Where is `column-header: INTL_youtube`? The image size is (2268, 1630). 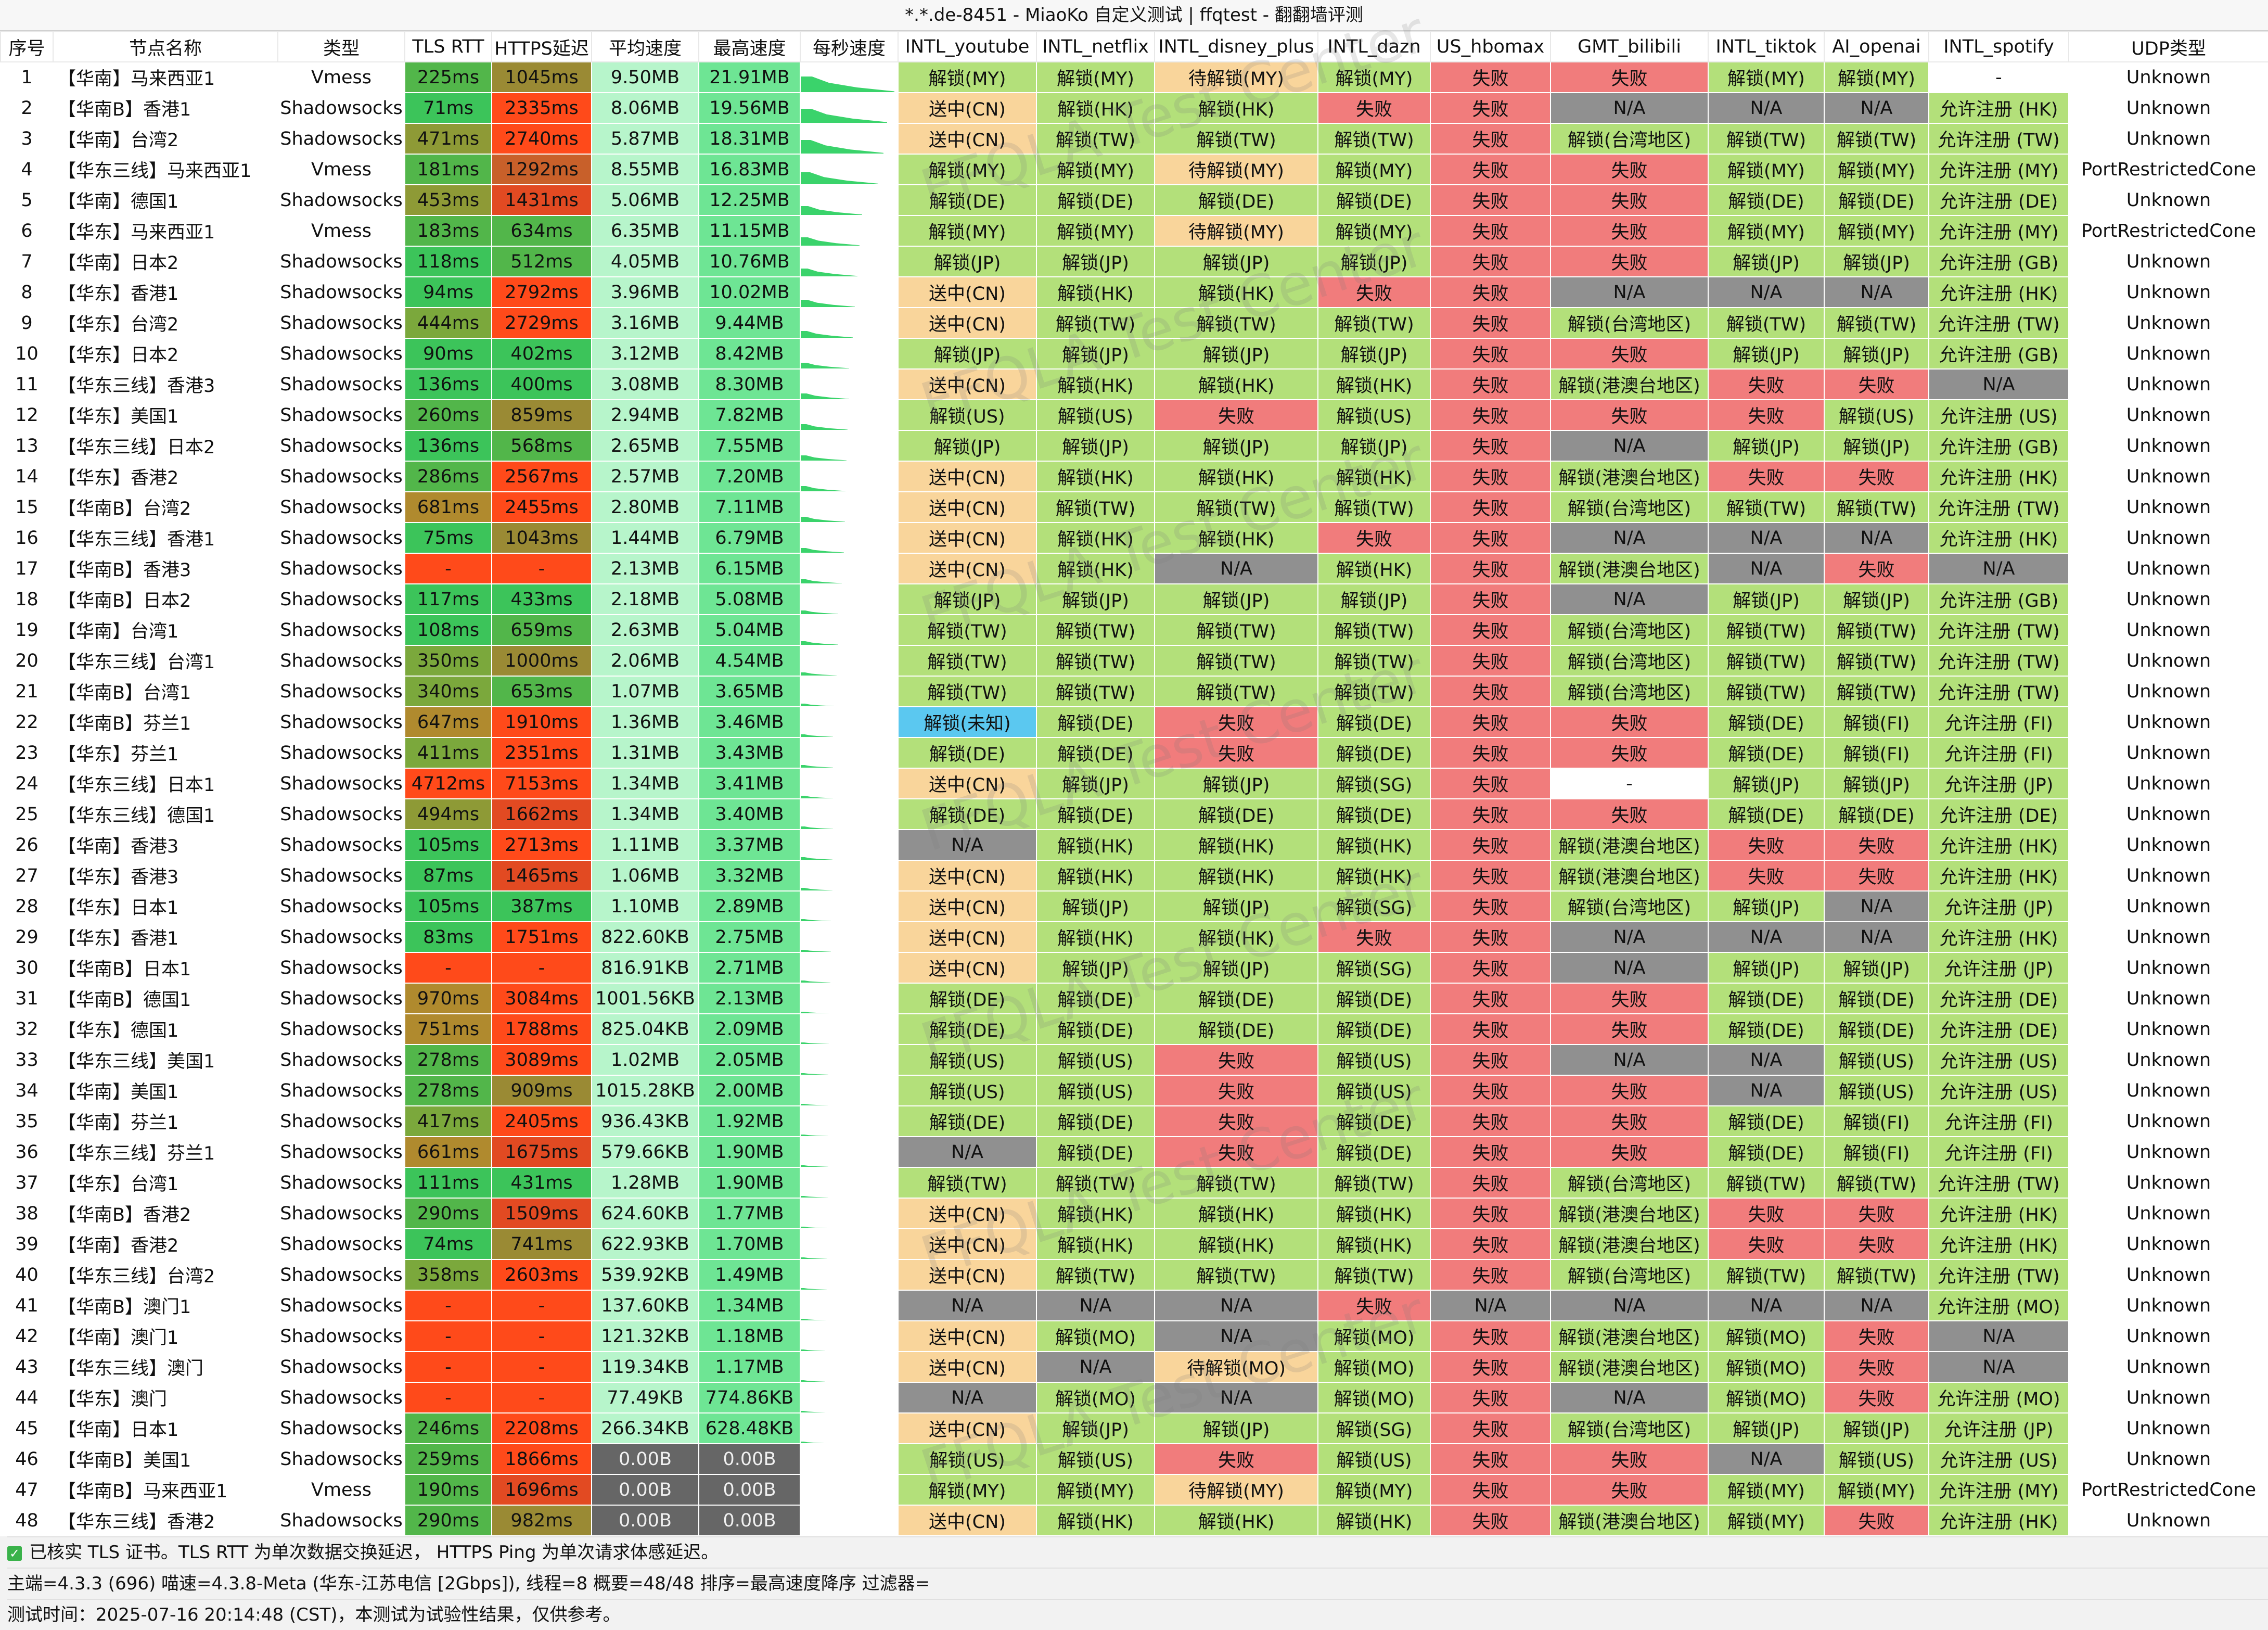
column-header: INTL_youtube is located at coordinates (967, 46).